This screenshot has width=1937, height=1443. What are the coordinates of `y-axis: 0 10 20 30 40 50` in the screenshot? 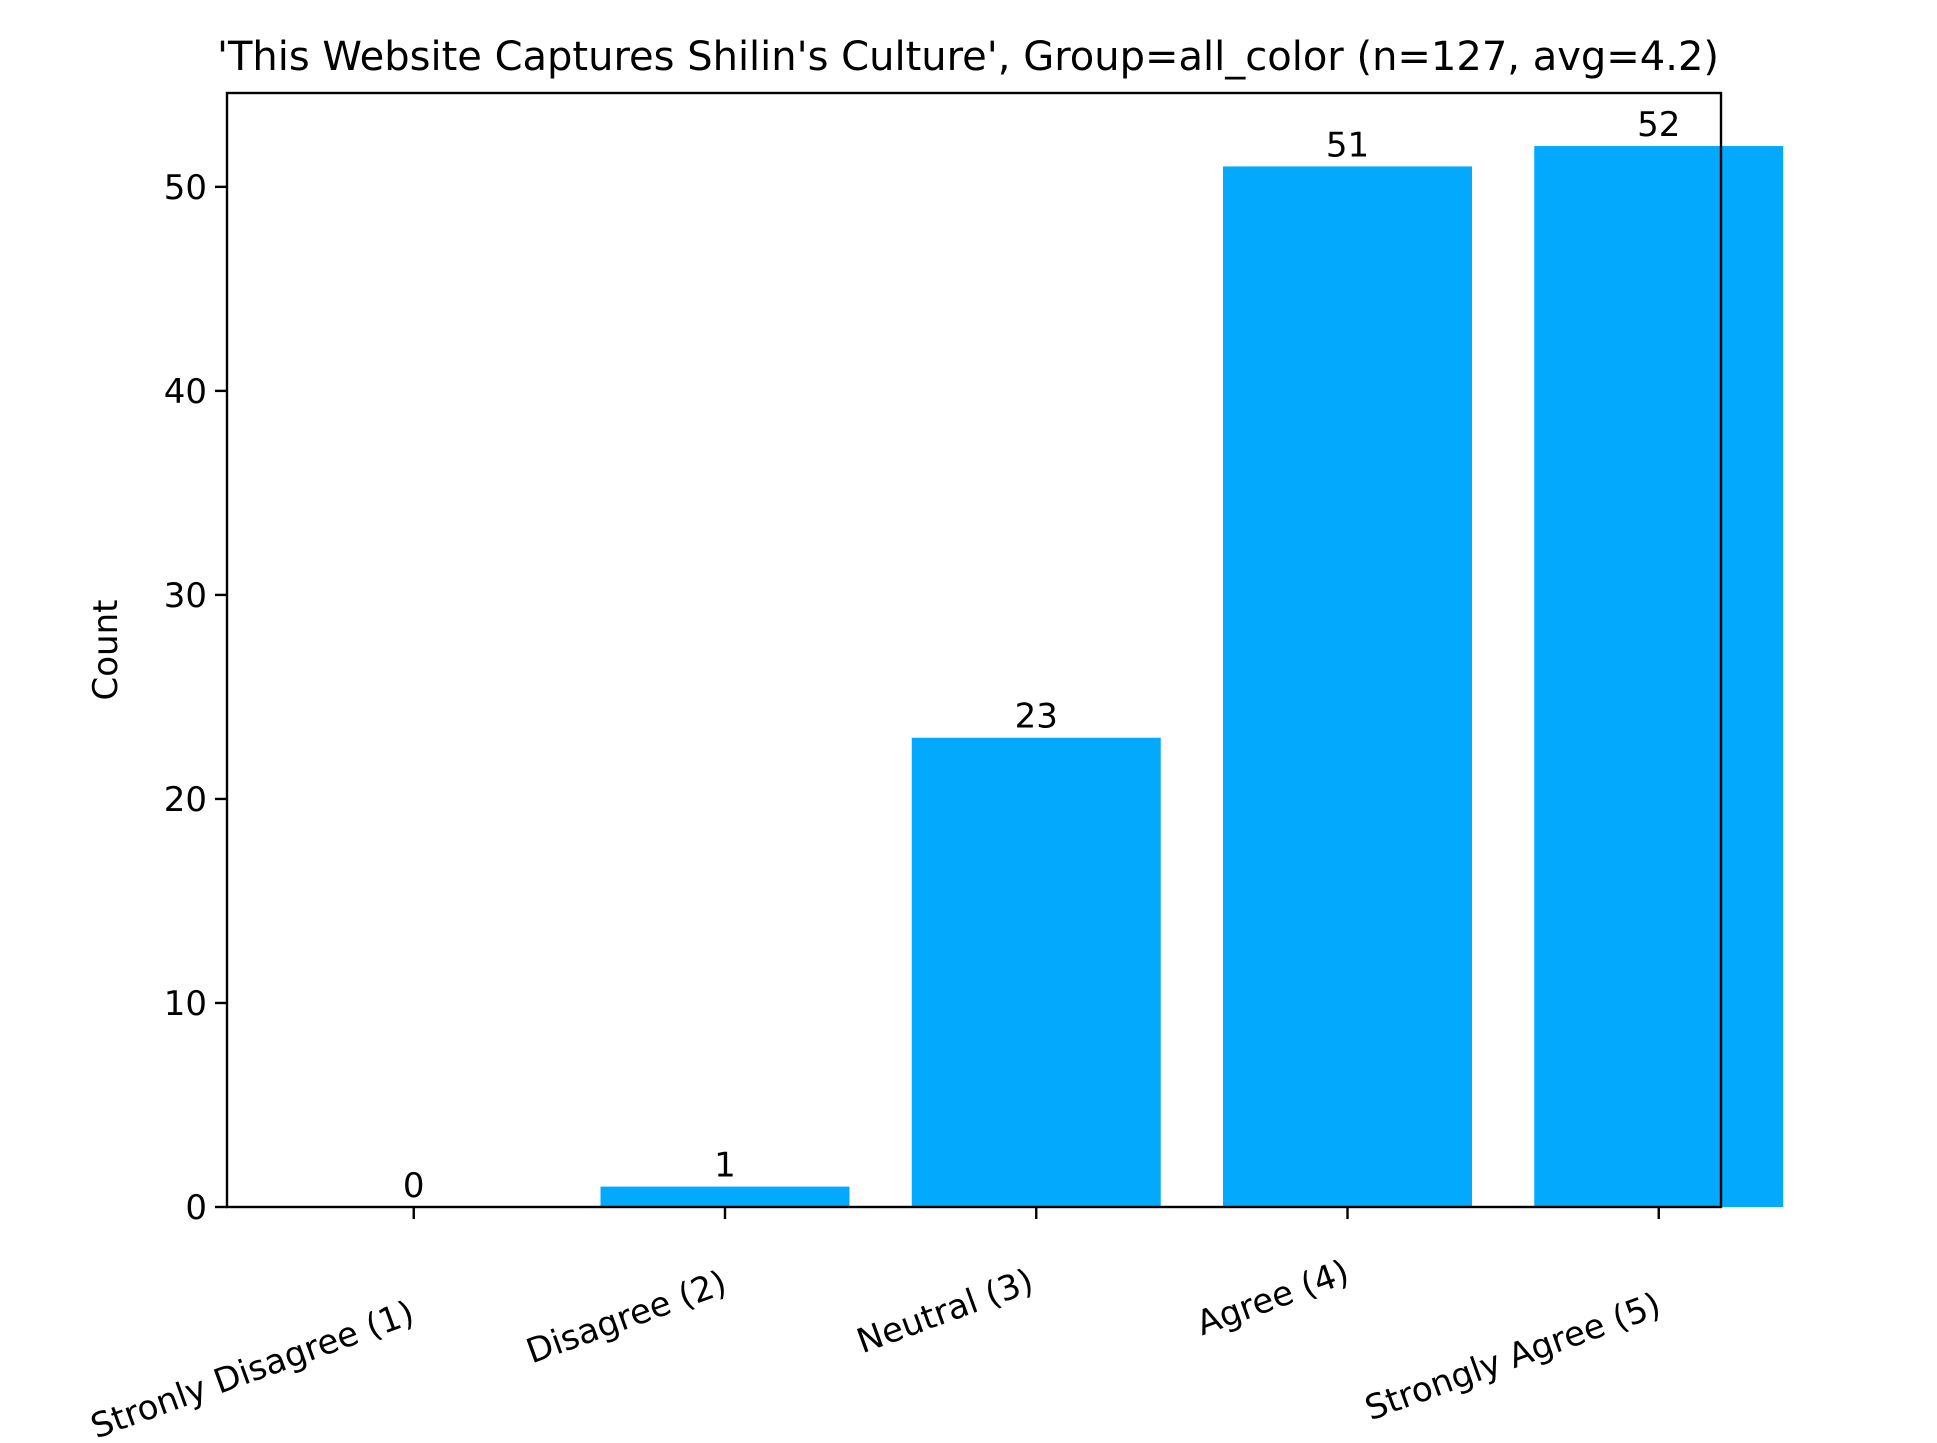 It's located at (195, 698).